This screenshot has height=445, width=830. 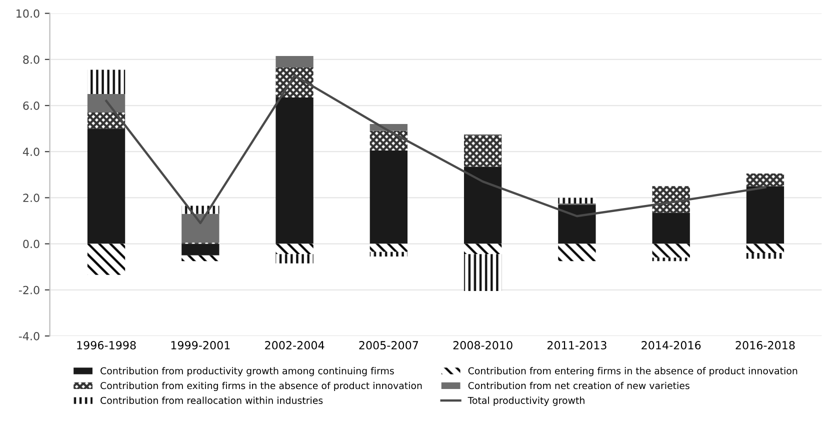 What do you see at coordinates (31, 152) in the screenshot?
I see `y-tick-label: 4.0` at bounding box center [31, 152].